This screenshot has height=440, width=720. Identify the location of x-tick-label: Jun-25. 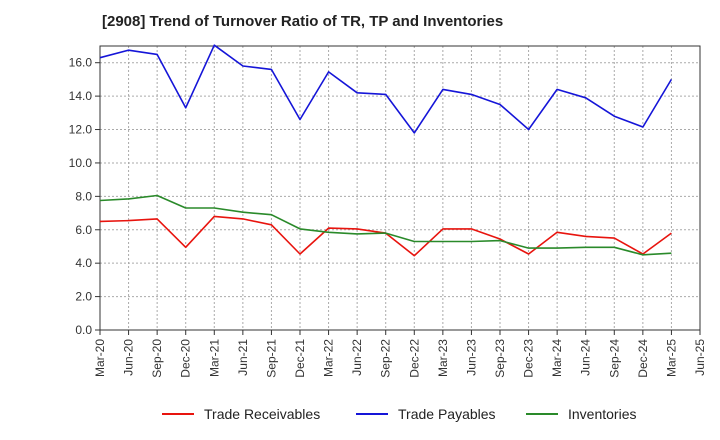
(700, 357).